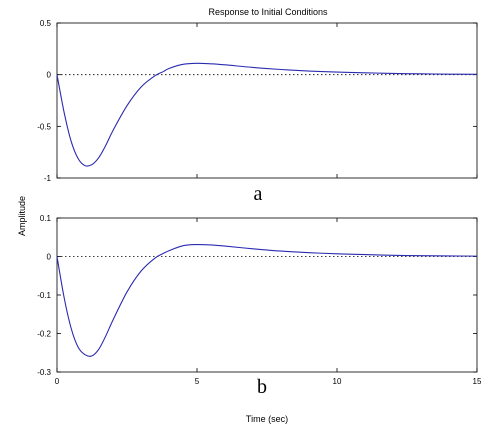 This screenshot has width=487, height=430. I want to click on x-tick-label: 5, so click(197, 381).